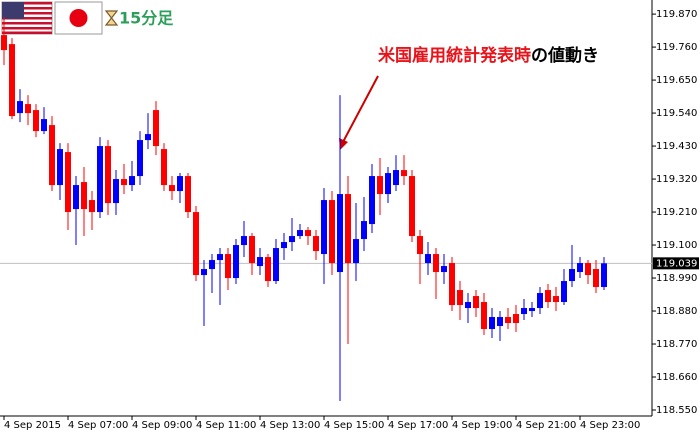 The width and height of the screenshot is (700, 432). Describe the element at coordinates (676, 278) in the screenshot. I see `y-tick-label: 118.990` at that location.